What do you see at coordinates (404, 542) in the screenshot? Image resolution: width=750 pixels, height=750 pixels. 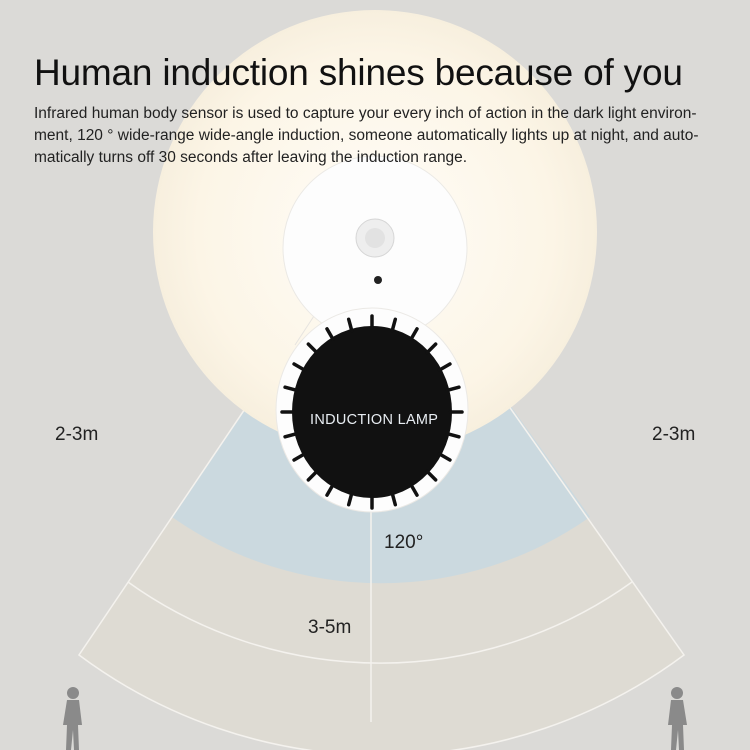 I see `angle-label: 120°` at bounding box center [404, 542].